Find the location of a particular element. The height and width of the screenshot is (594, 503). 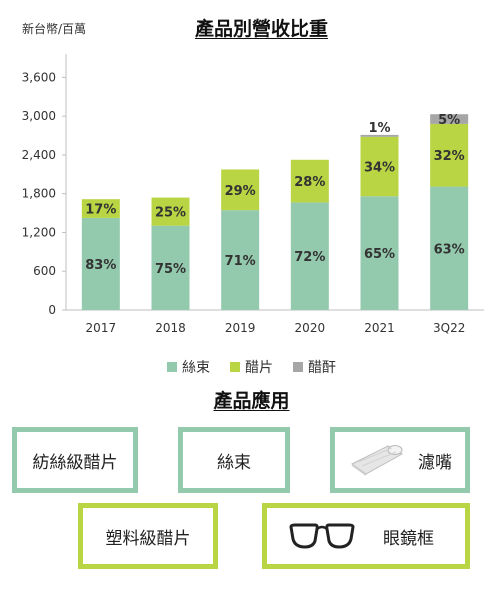

x-tick-label: 3Q22 is located at coordinates (449, 328).